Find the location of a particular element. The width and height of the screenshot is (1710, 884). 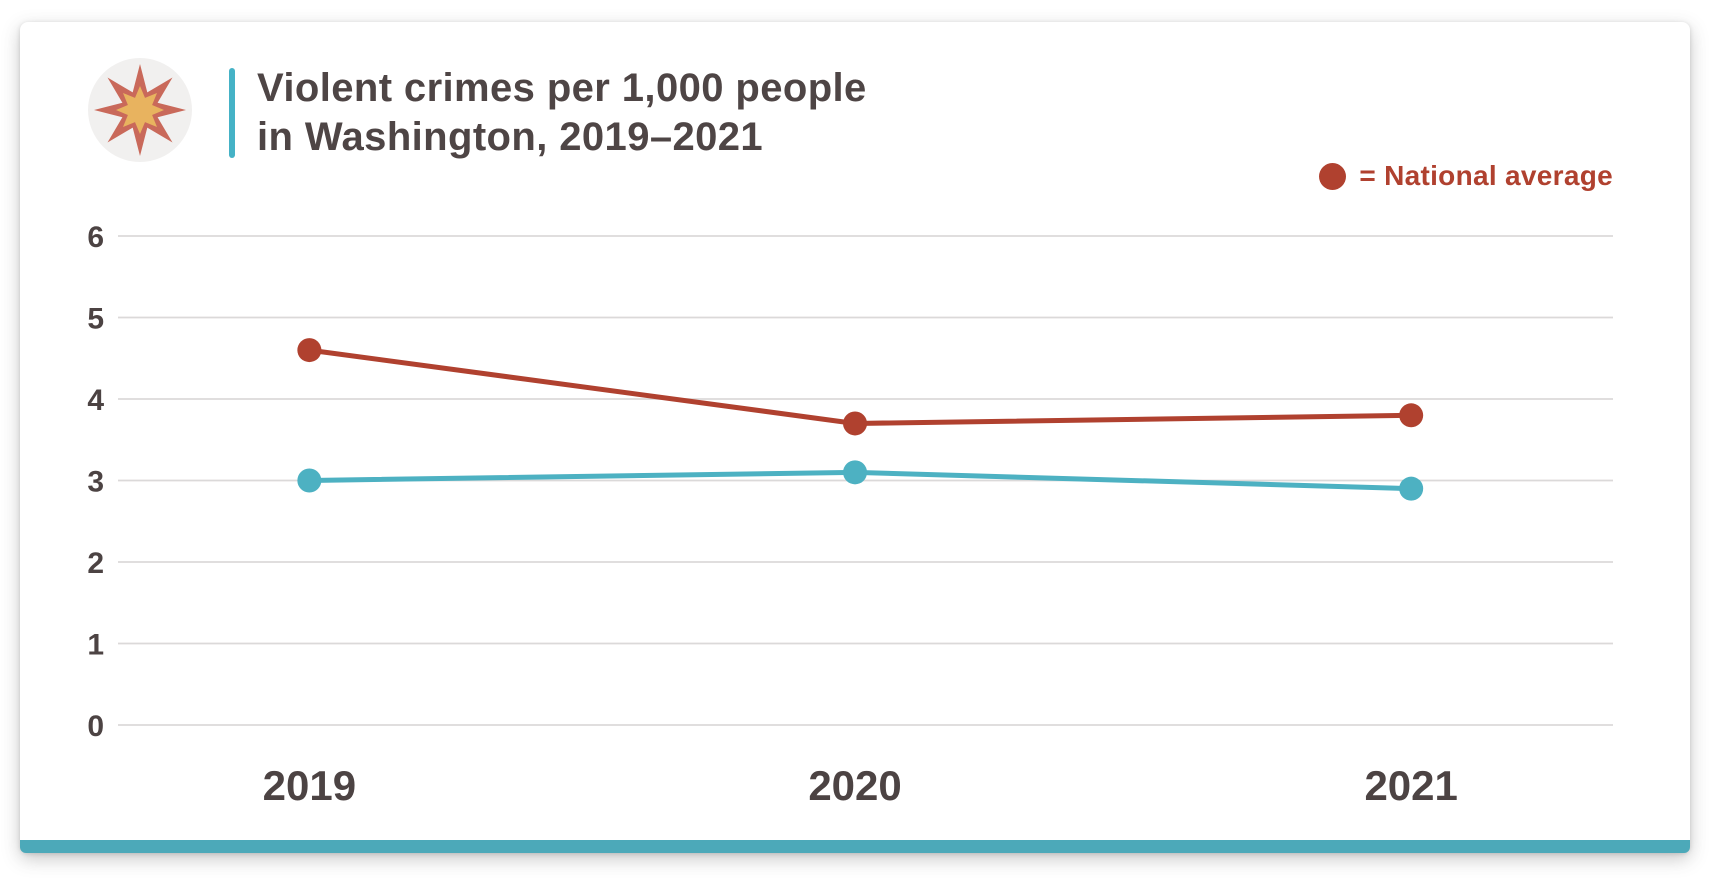

y-axis-tick-label: 1 is located at coordinates (95, 644).